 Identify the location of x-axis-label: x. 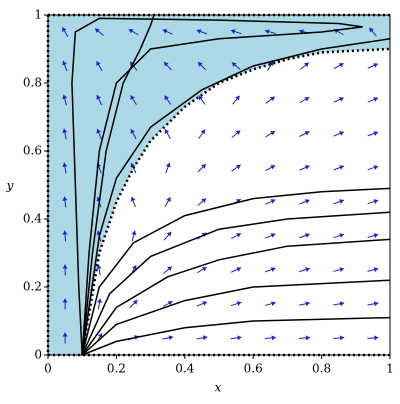
(218, 388).